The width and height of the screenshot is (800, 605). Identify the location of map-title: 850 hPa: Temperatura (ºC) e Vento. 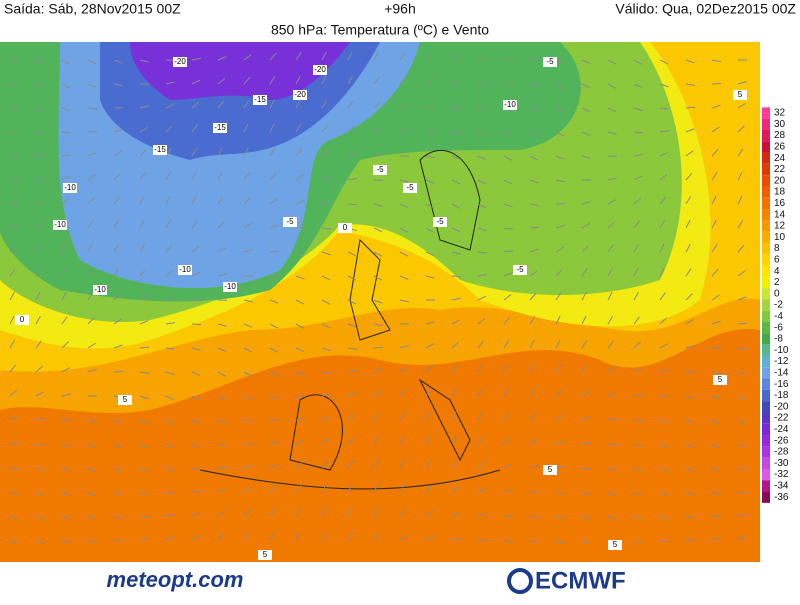
(380, 30).